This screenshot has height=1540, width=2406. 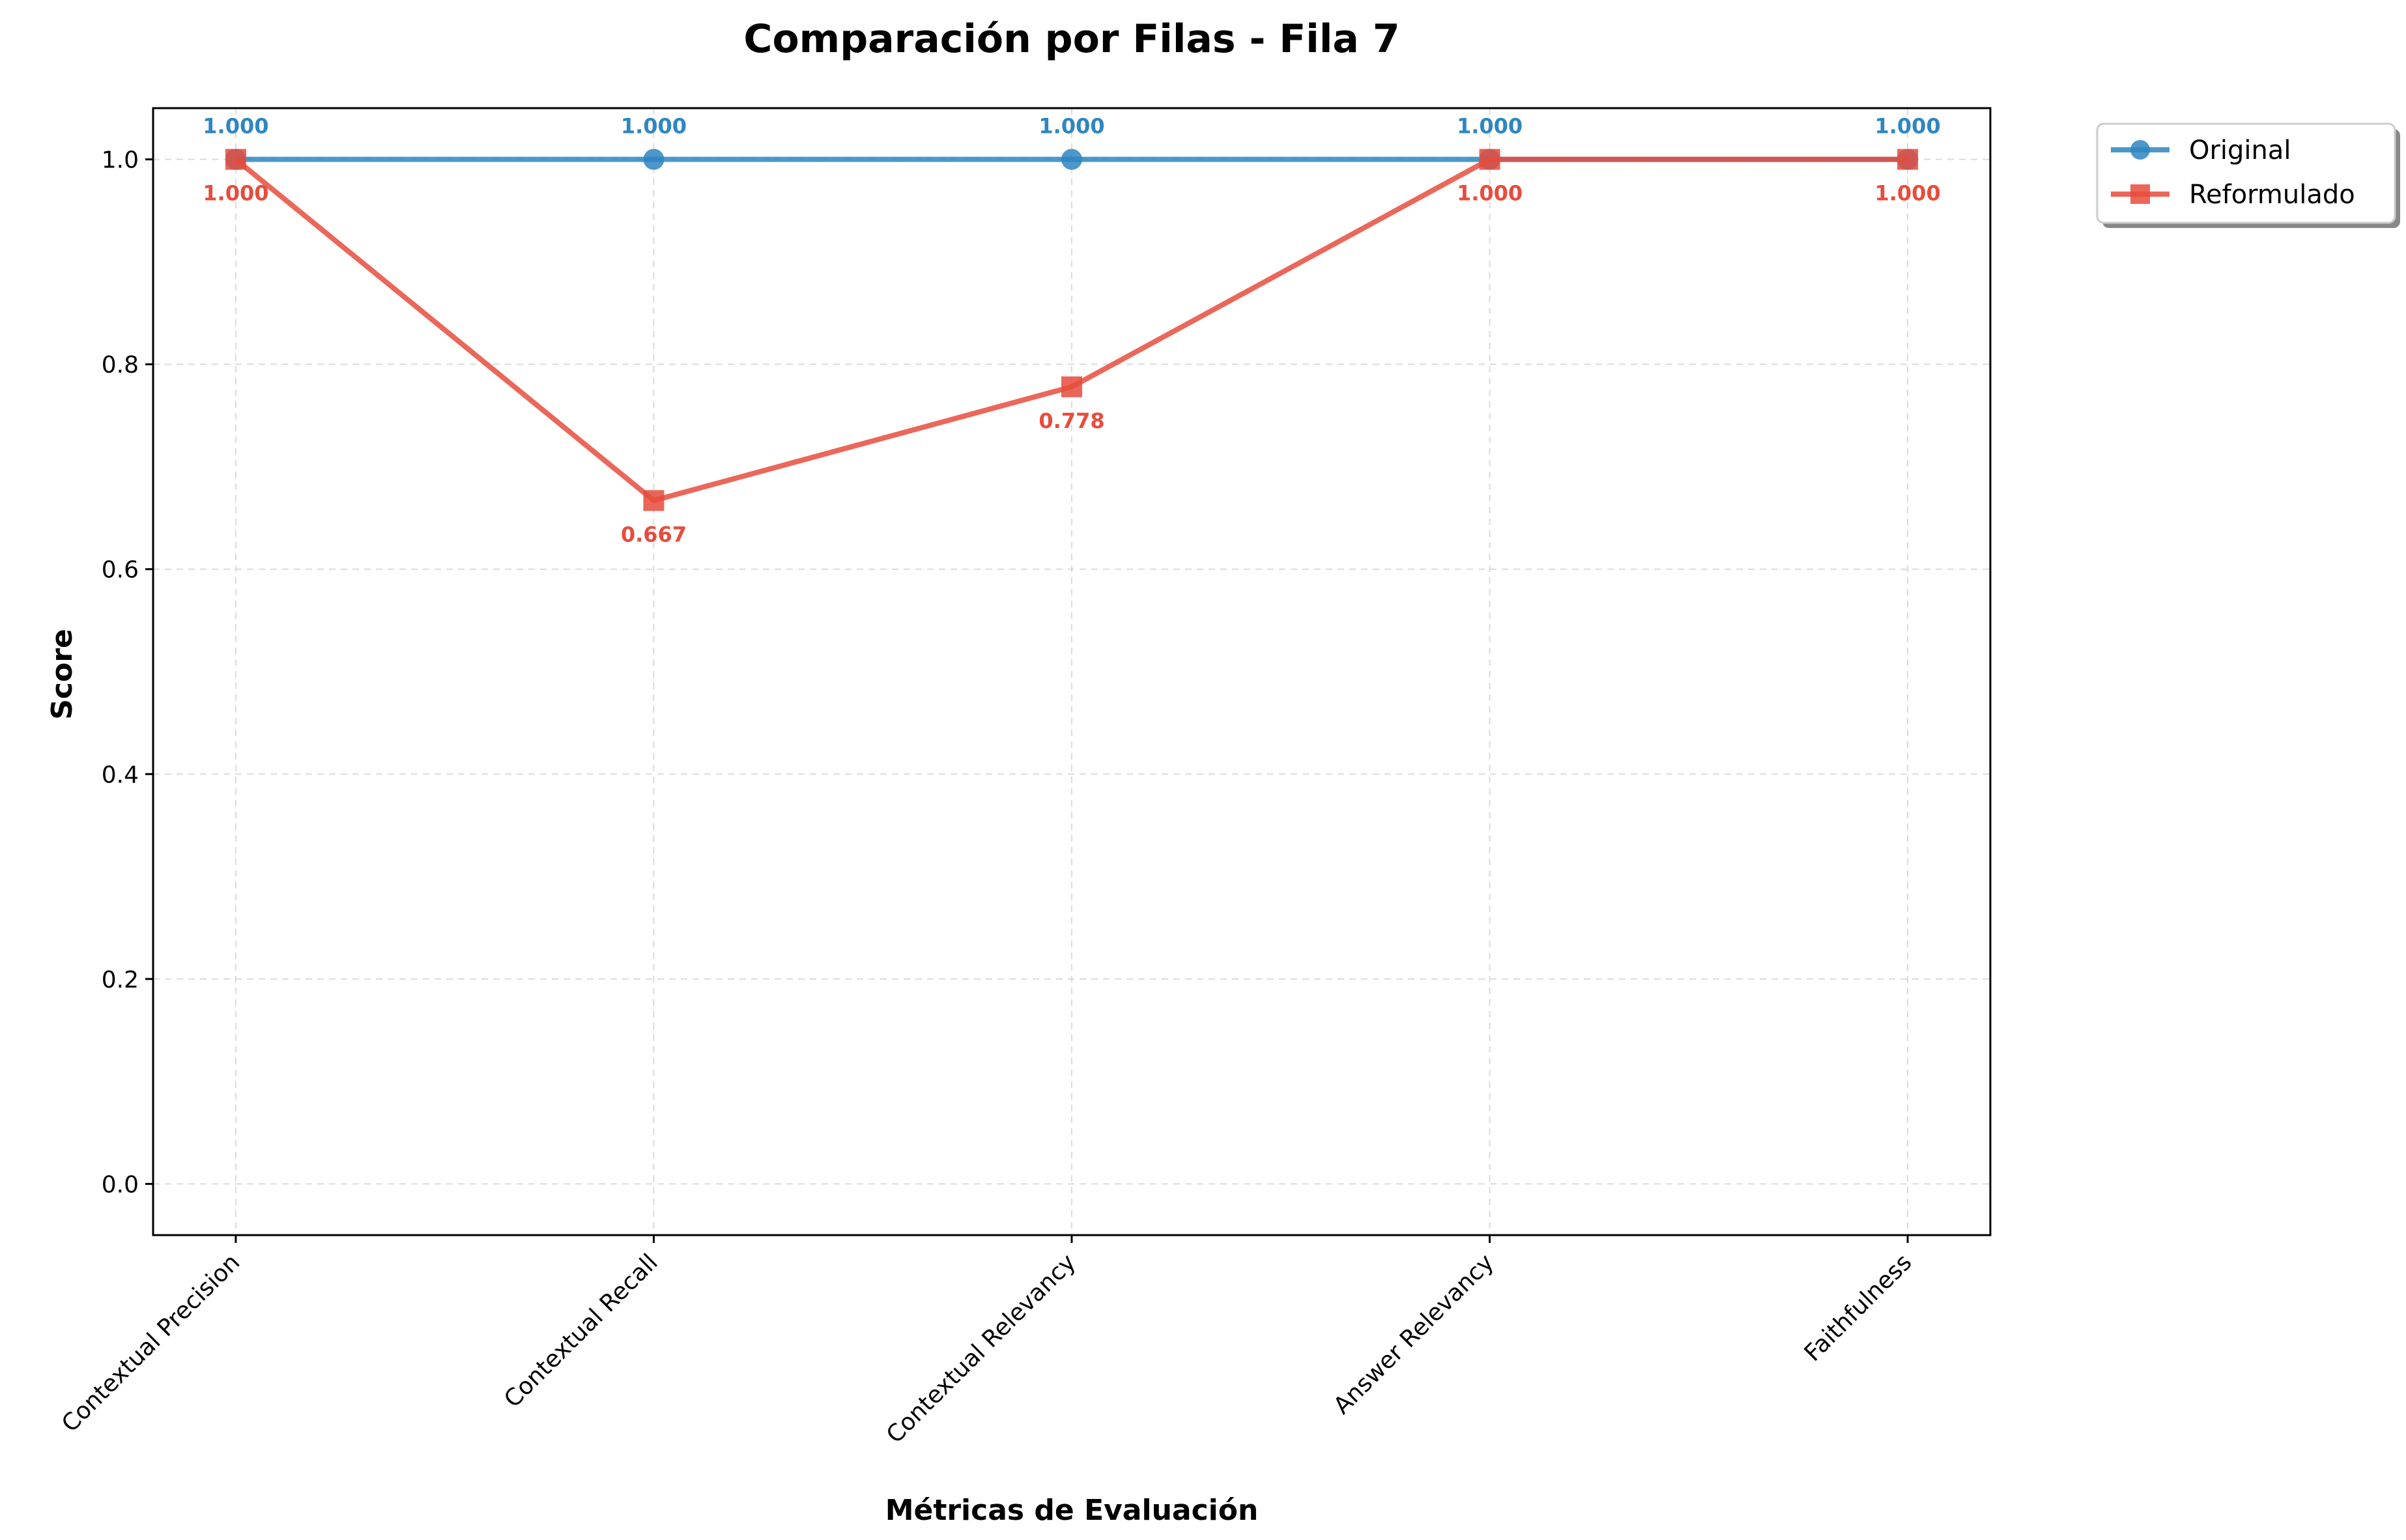 What do you see at coordinates (2240, 150) in the screenshot?
I see `legend-label-original: Original` at bounding box center [2240, 150].